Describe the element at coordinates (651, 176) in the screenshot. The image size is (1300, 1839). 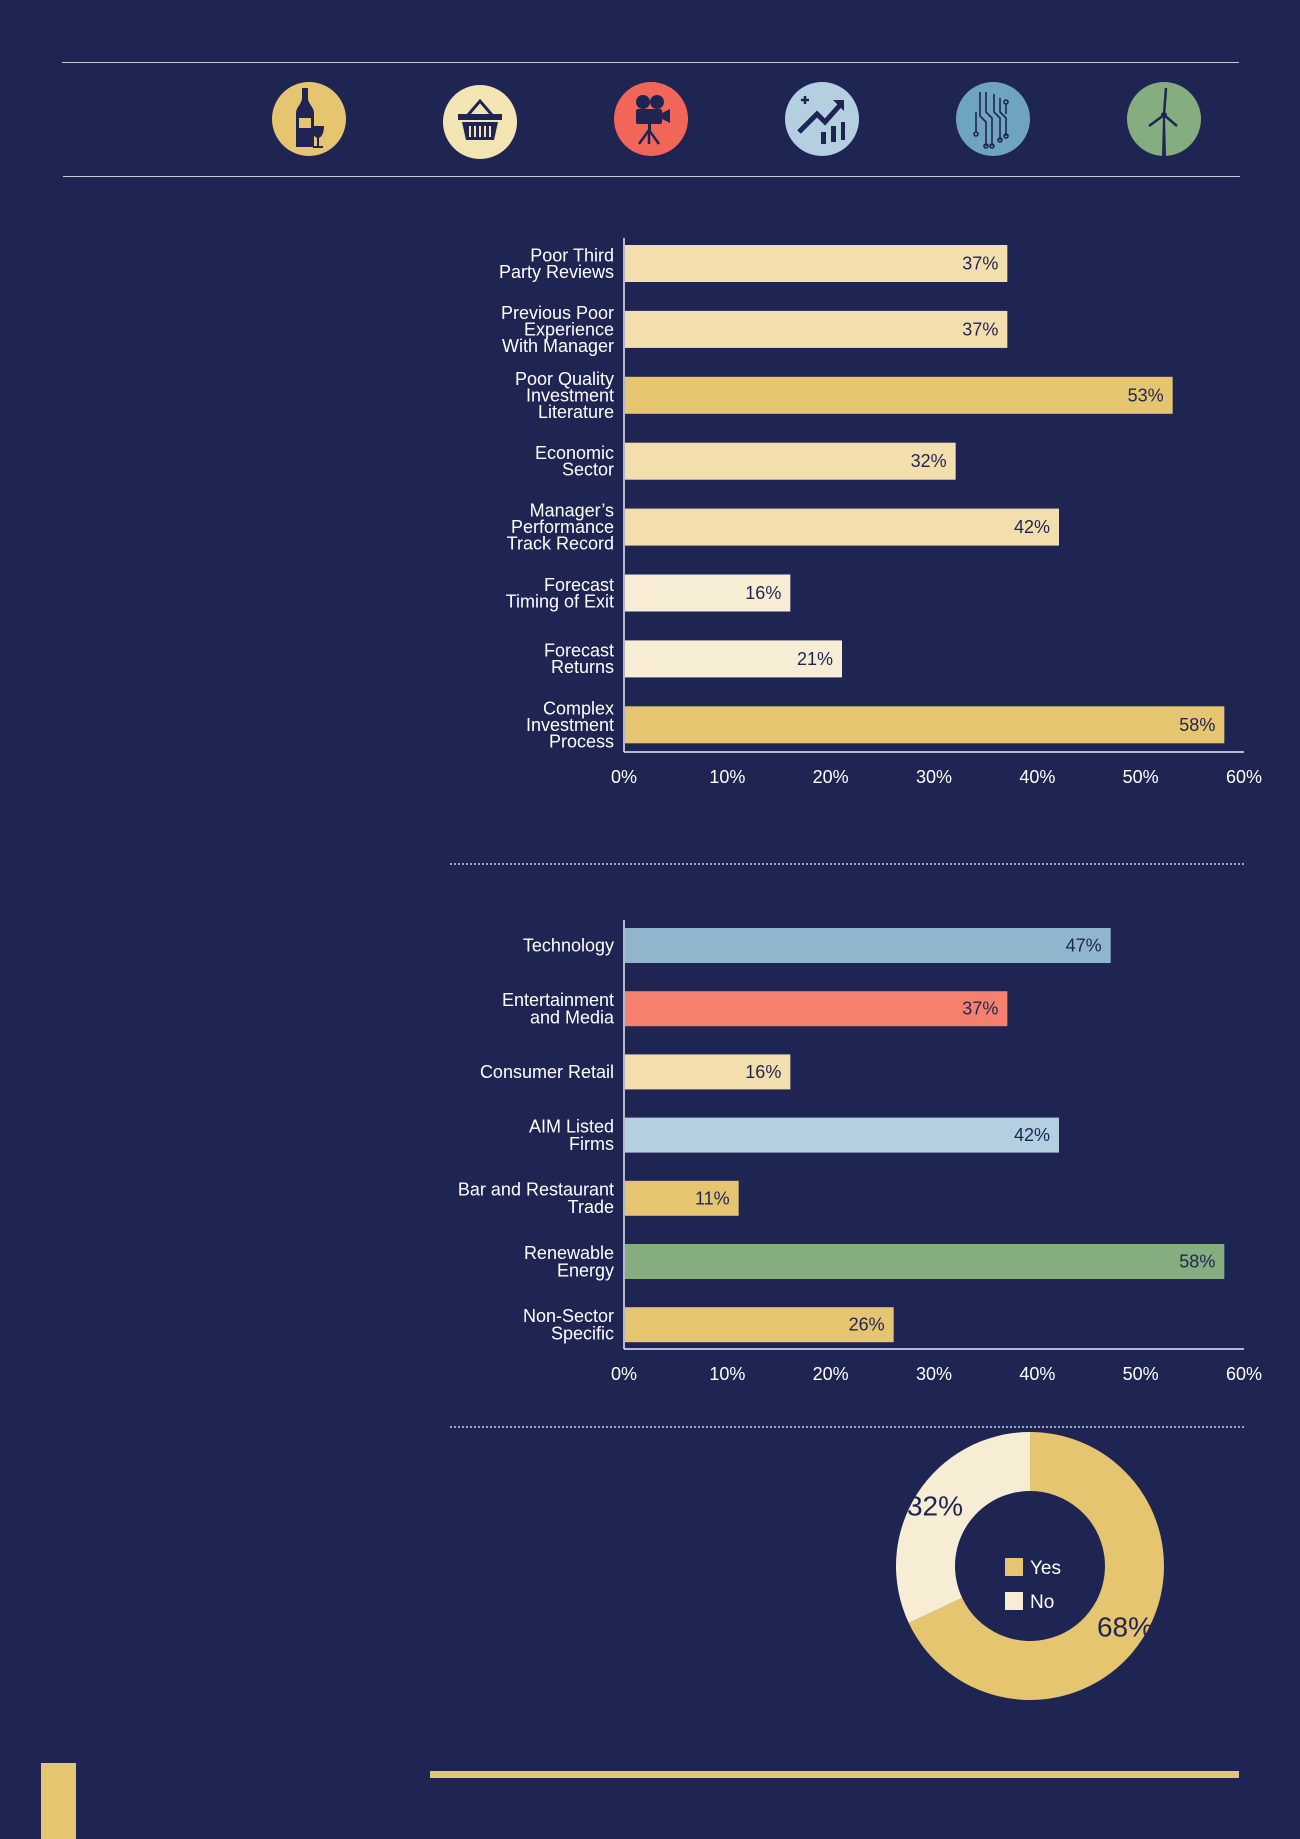
I see `header-bottom-rule` at that location.